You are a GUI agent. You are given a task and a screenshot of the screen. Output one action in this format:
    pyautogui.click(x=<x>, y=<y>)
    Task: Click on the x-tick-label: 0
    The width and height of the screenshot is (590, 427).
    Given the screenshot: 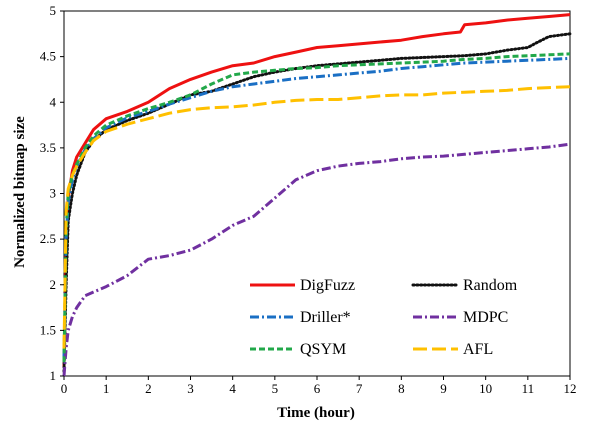 What is the action you would take?
    pyautogui.click(x=64, y=388)
    